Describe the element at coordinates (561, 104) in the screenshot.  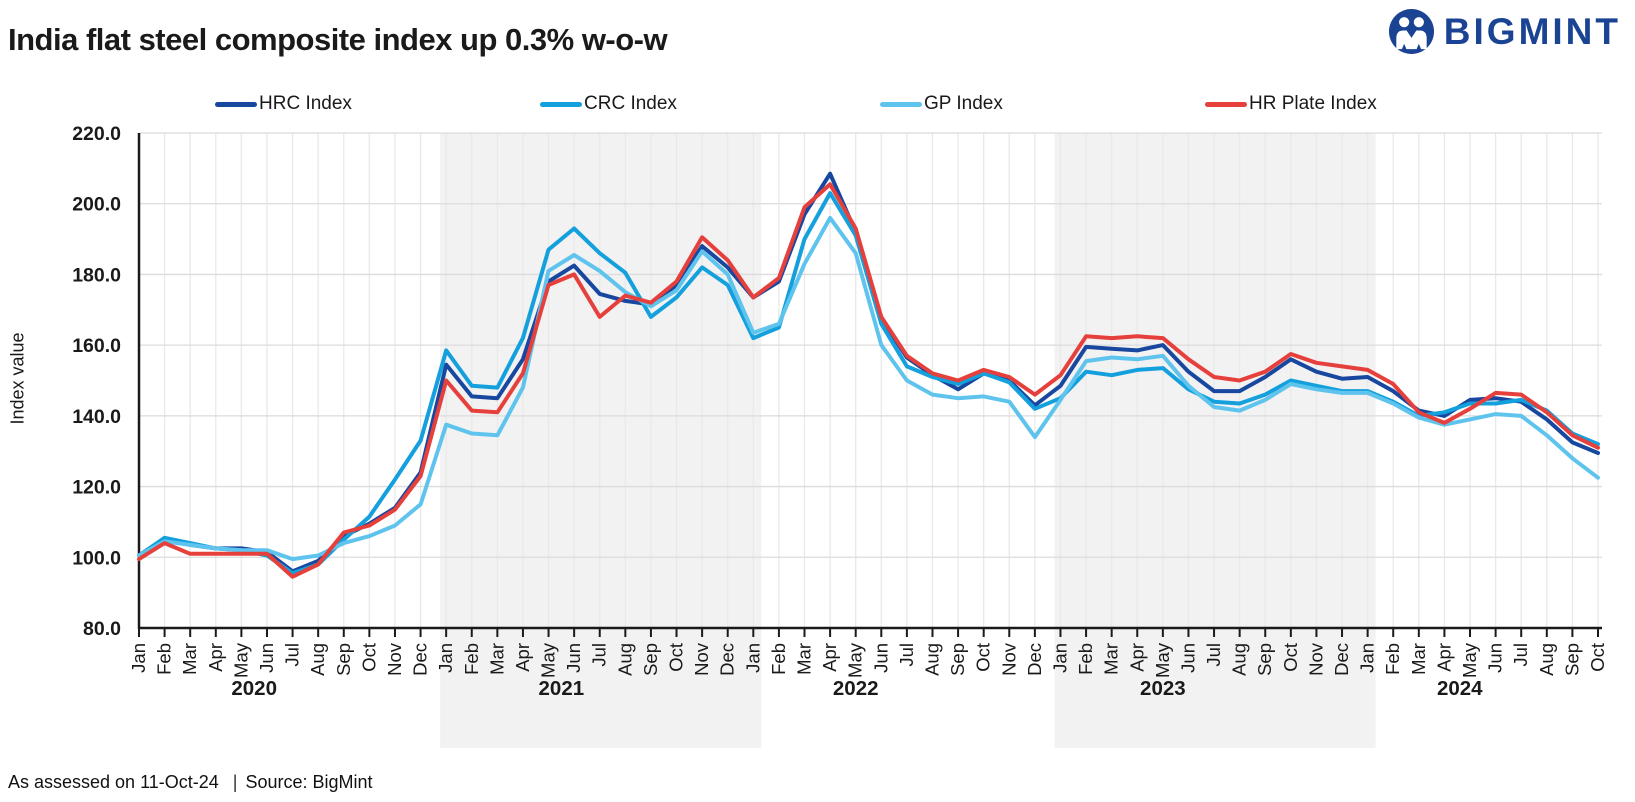
I see `legend-swatch-crc-index` at that location.